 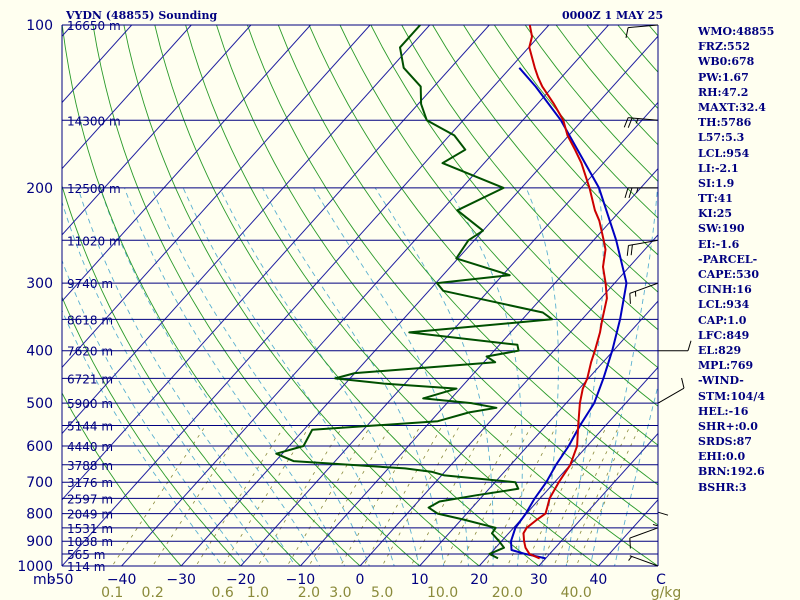 I want to click on index-line: TH:5786, so click(x=725, y=123).